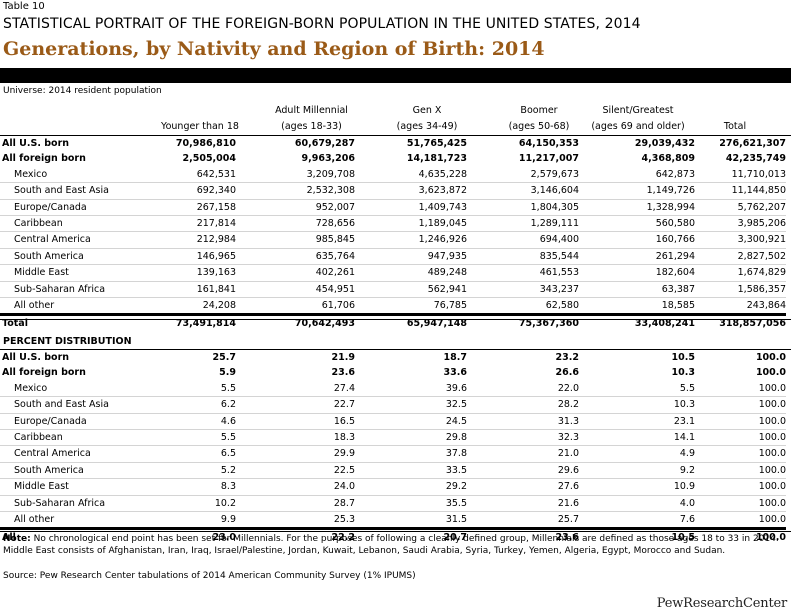 The width and height of the screenshot is (791, 616). I want to click on cell-value: 32.3, so click(523, 437).